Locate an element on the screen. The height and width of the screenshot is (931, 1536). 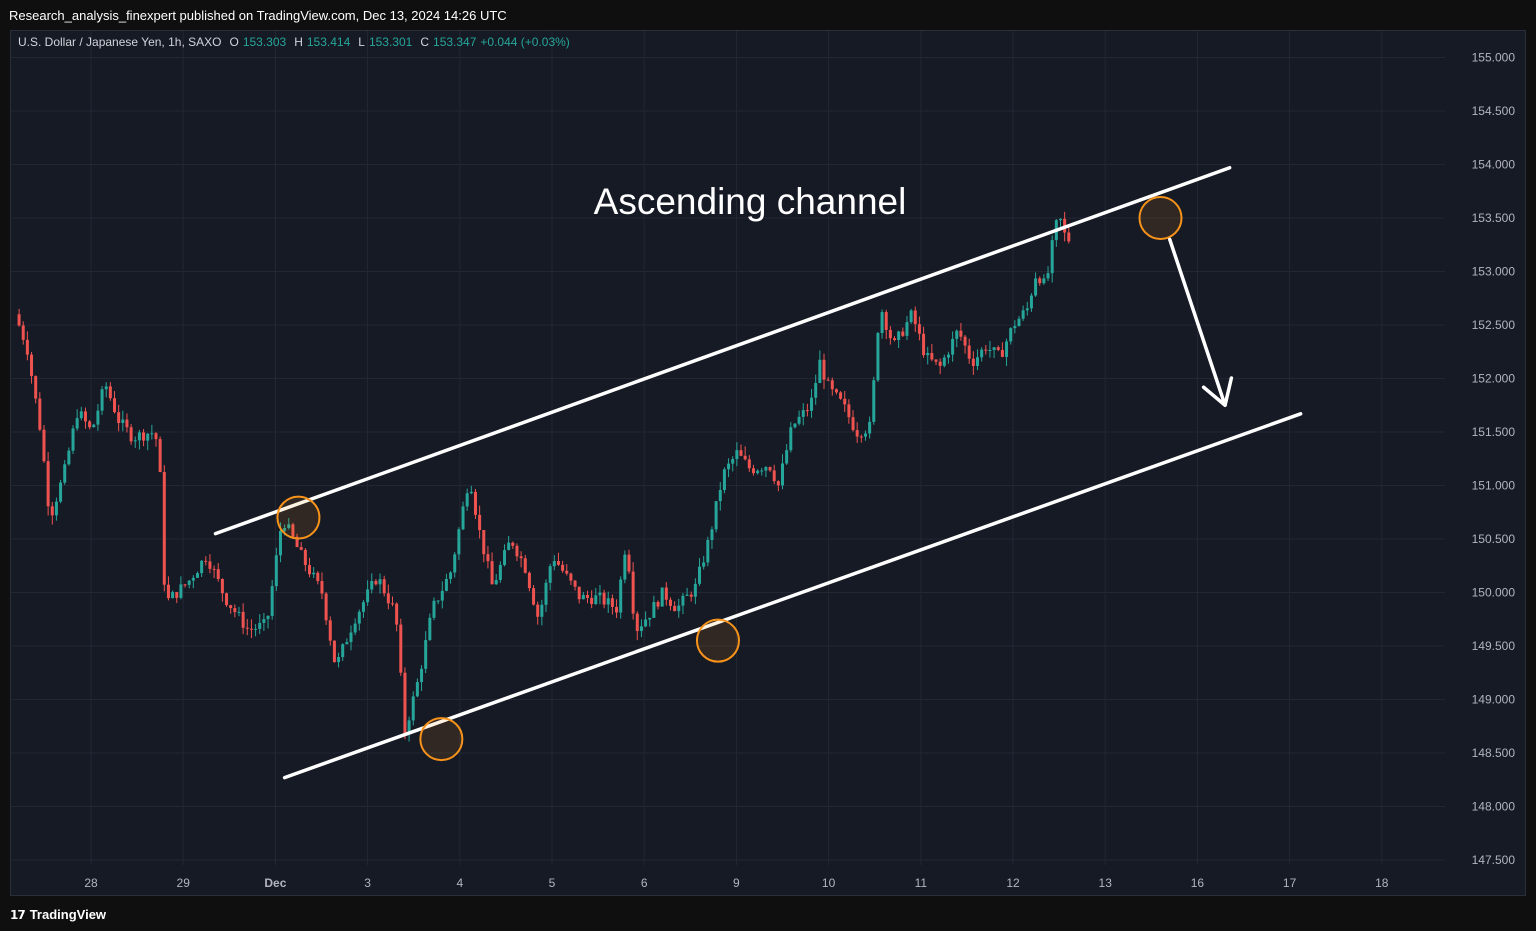
projection-arrow-head is located at coordinates (1217, 391).